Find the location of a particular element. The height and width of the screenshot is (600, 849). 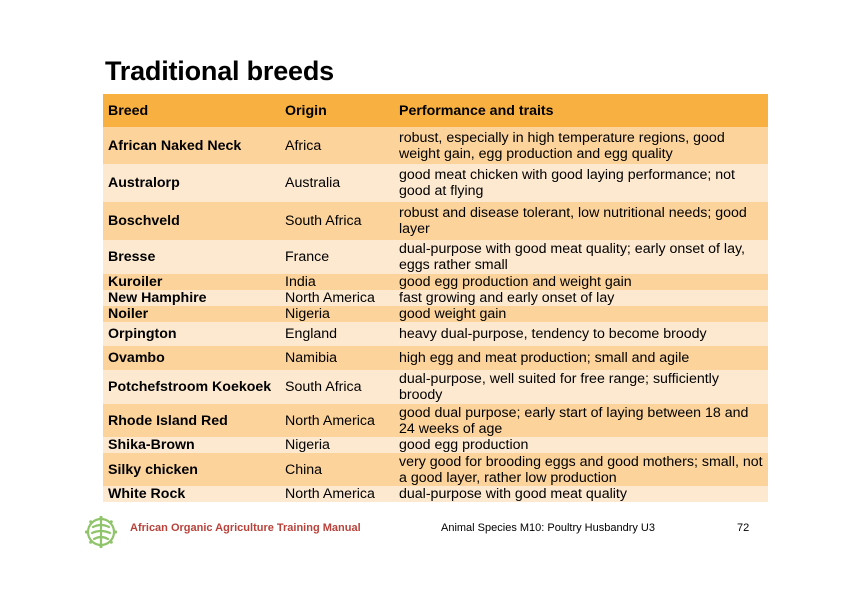

breed-cell: Boschveld is located at coordinates (191, 221).